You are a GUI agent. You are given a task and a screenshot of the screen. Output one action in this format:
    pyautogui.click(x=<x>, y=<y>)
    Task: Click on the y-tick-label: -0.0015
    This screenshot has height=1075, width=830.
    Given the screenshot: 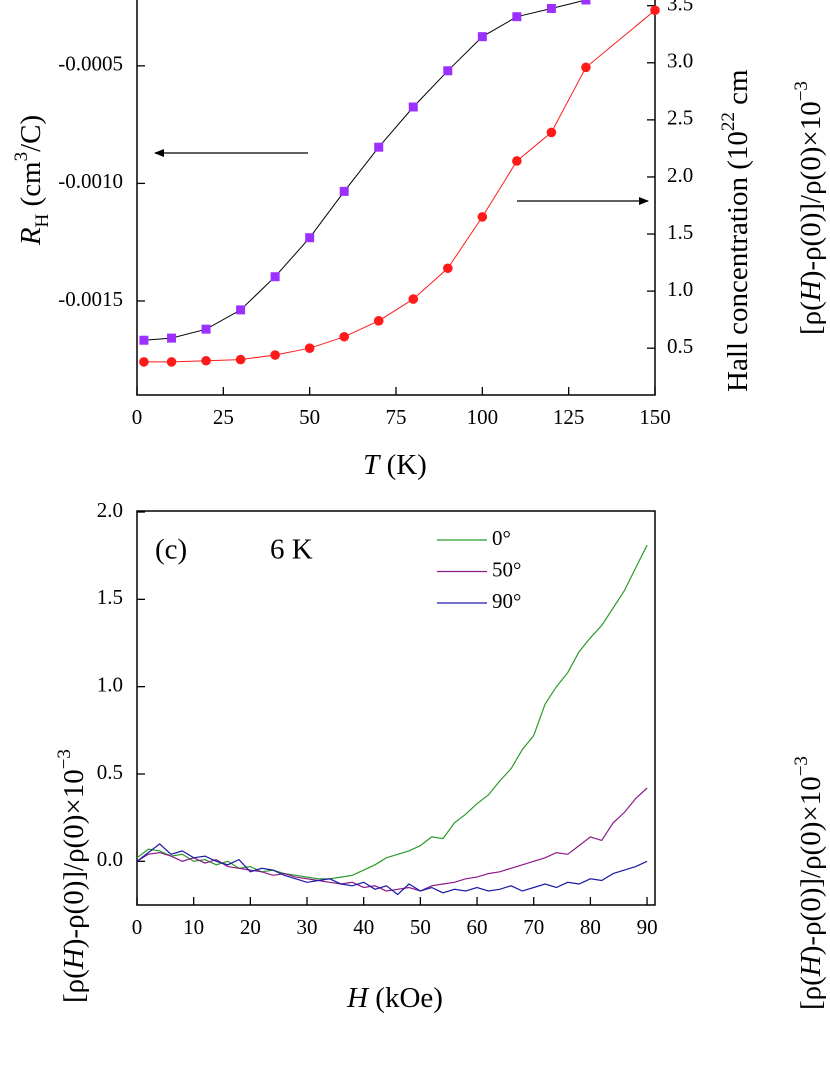 What is the action you would take?
    pyautogui.click(x=90, y=299)
    